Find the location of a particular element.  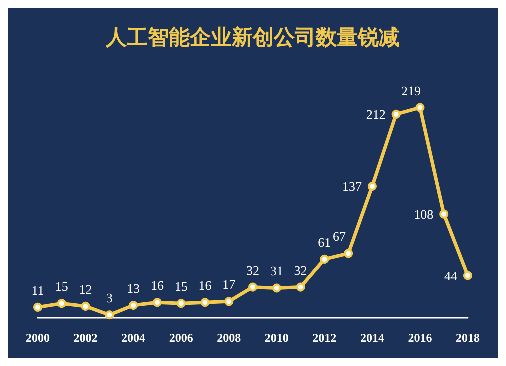

data-label: 3 is located at coordinates (109, 298).